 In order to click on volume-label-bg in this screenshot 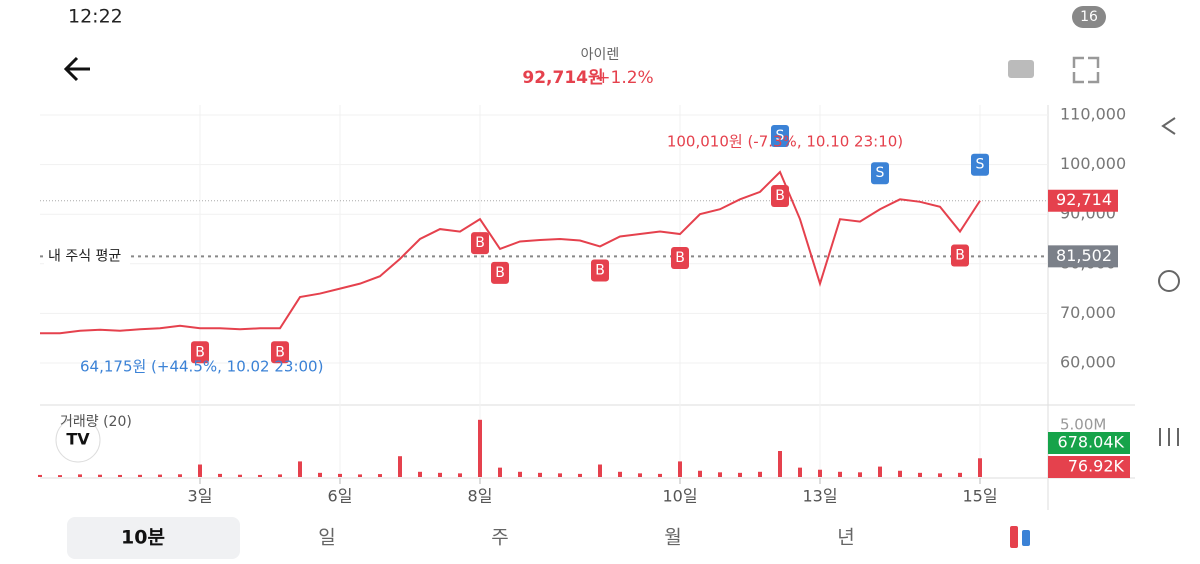, I will do `click(1089, 443)`.